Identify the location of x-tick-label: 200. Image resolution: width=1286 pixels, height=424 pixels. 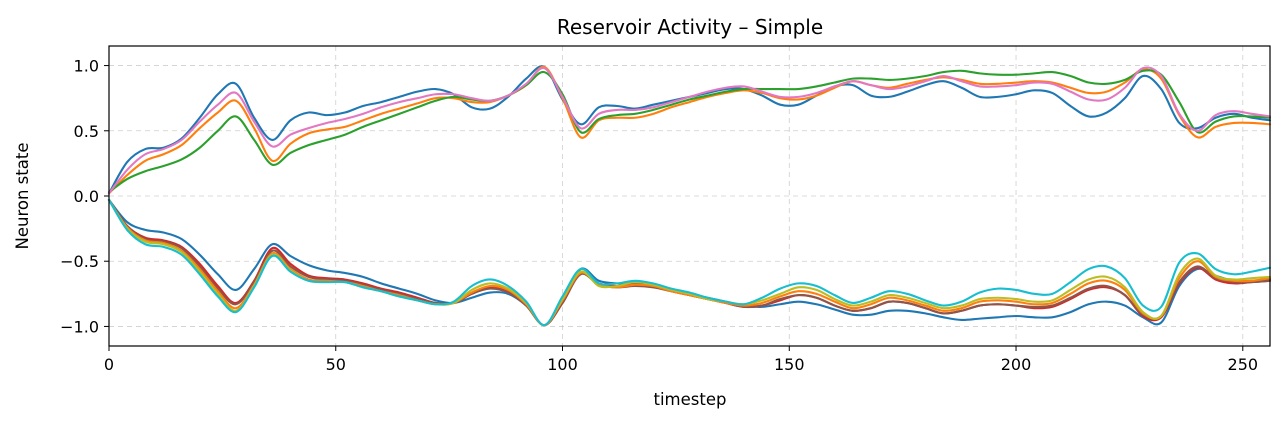
(1016, 364).